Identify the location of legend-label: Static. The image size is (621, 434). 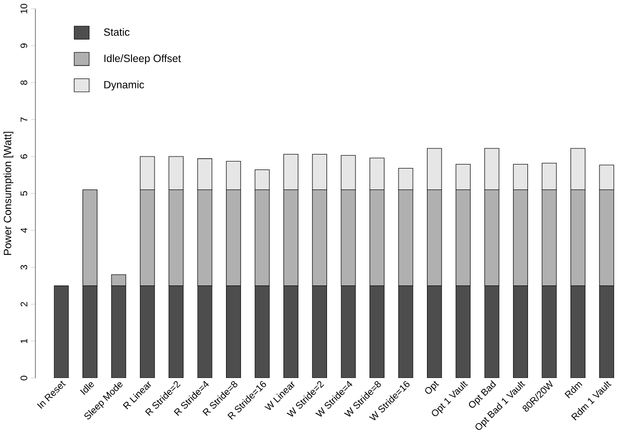
(117, 32).